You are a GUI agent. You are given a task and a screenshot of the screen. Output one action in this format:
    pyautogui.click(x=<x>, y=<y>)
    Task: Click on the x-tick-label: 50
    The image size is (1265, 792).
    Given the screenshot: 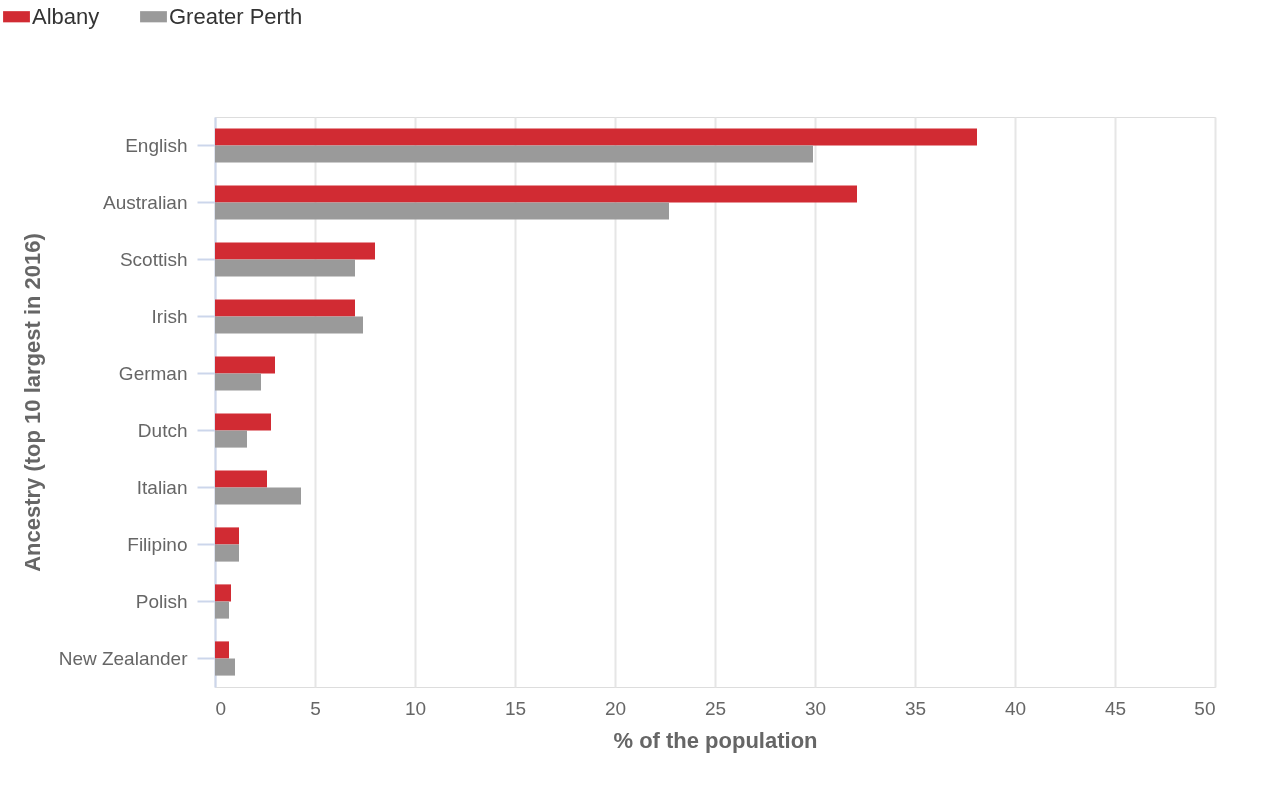 What is the action you would take?
    pyautogui.click(x=1205, y=708)
    